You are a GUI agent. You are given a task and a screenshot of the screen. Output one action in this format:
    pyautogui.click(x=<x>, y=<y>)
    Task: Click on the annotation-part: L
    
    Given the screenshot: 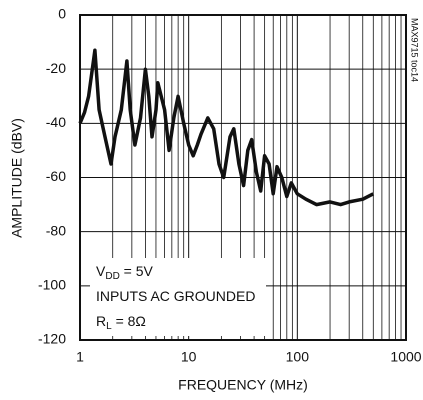 What is the action you would take?
    pyautogui.click(x=109, y=326)
    